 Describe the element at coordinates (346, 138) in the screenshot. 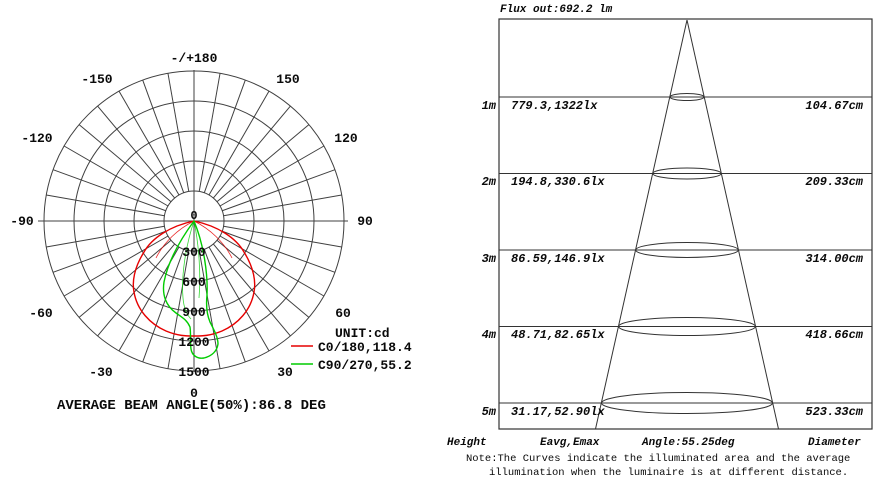

I see `angle-label-120: 120` at that location.